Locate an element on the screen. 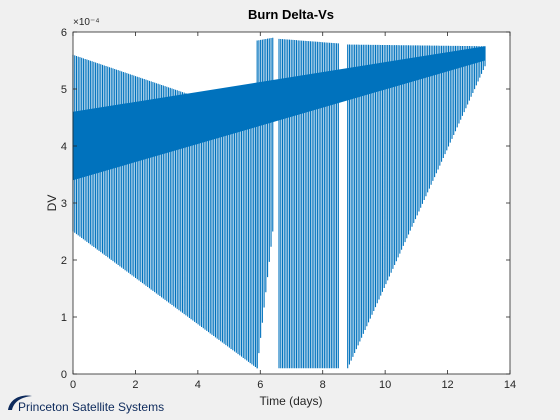 The width and height of the screenshot is (560, 420). y-tick-label: 5 is located at coordinates (64, 90).